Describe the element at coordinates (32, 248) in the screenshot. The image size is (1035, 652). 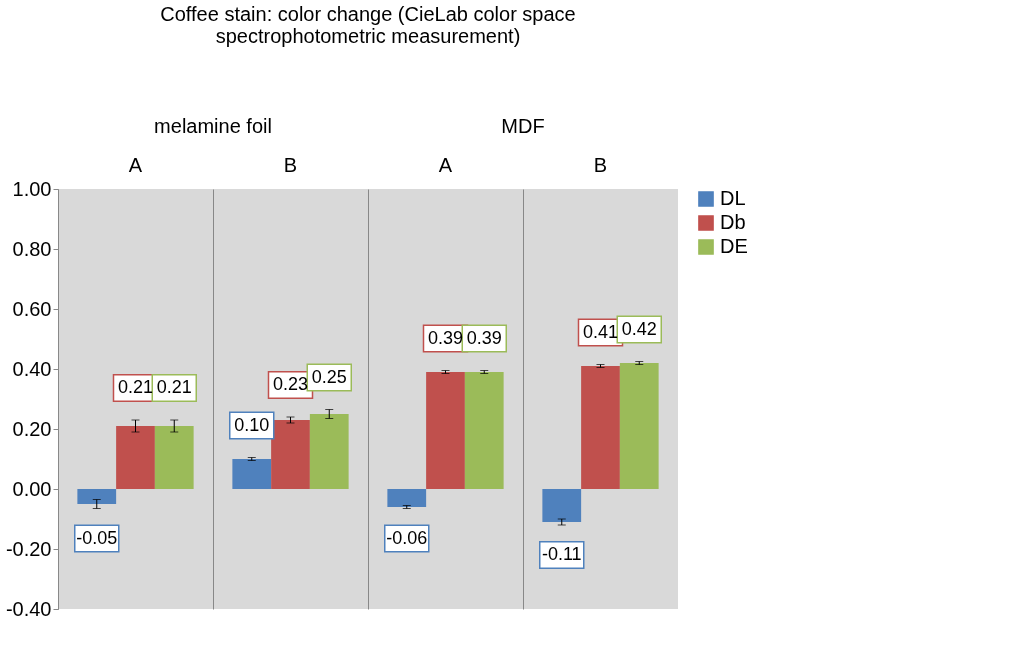
I see `y-tick-label: 0.80` at that location.